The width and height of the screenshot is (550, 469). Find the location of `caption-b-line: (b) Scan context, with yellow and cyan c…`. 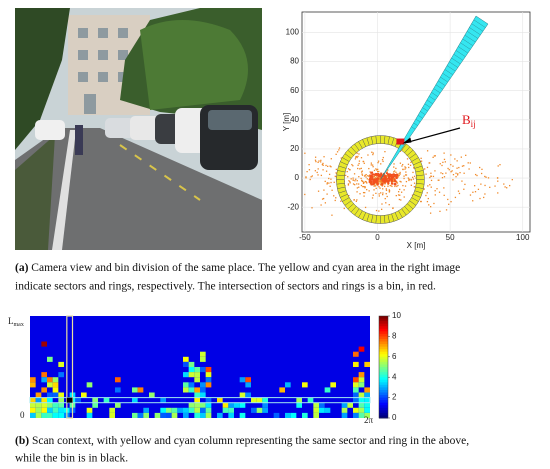

caption-b-line: (b) Scan context, with yellow and cyan c… is located at coordinates (242, 441).